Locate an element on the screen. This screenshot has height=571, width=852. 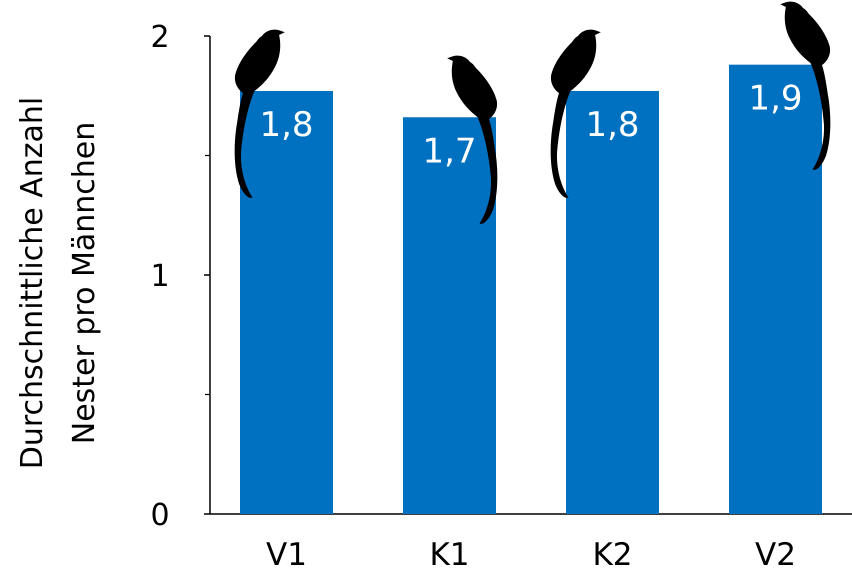
x-tick-label: V2 is located at coordinates (775, 554).